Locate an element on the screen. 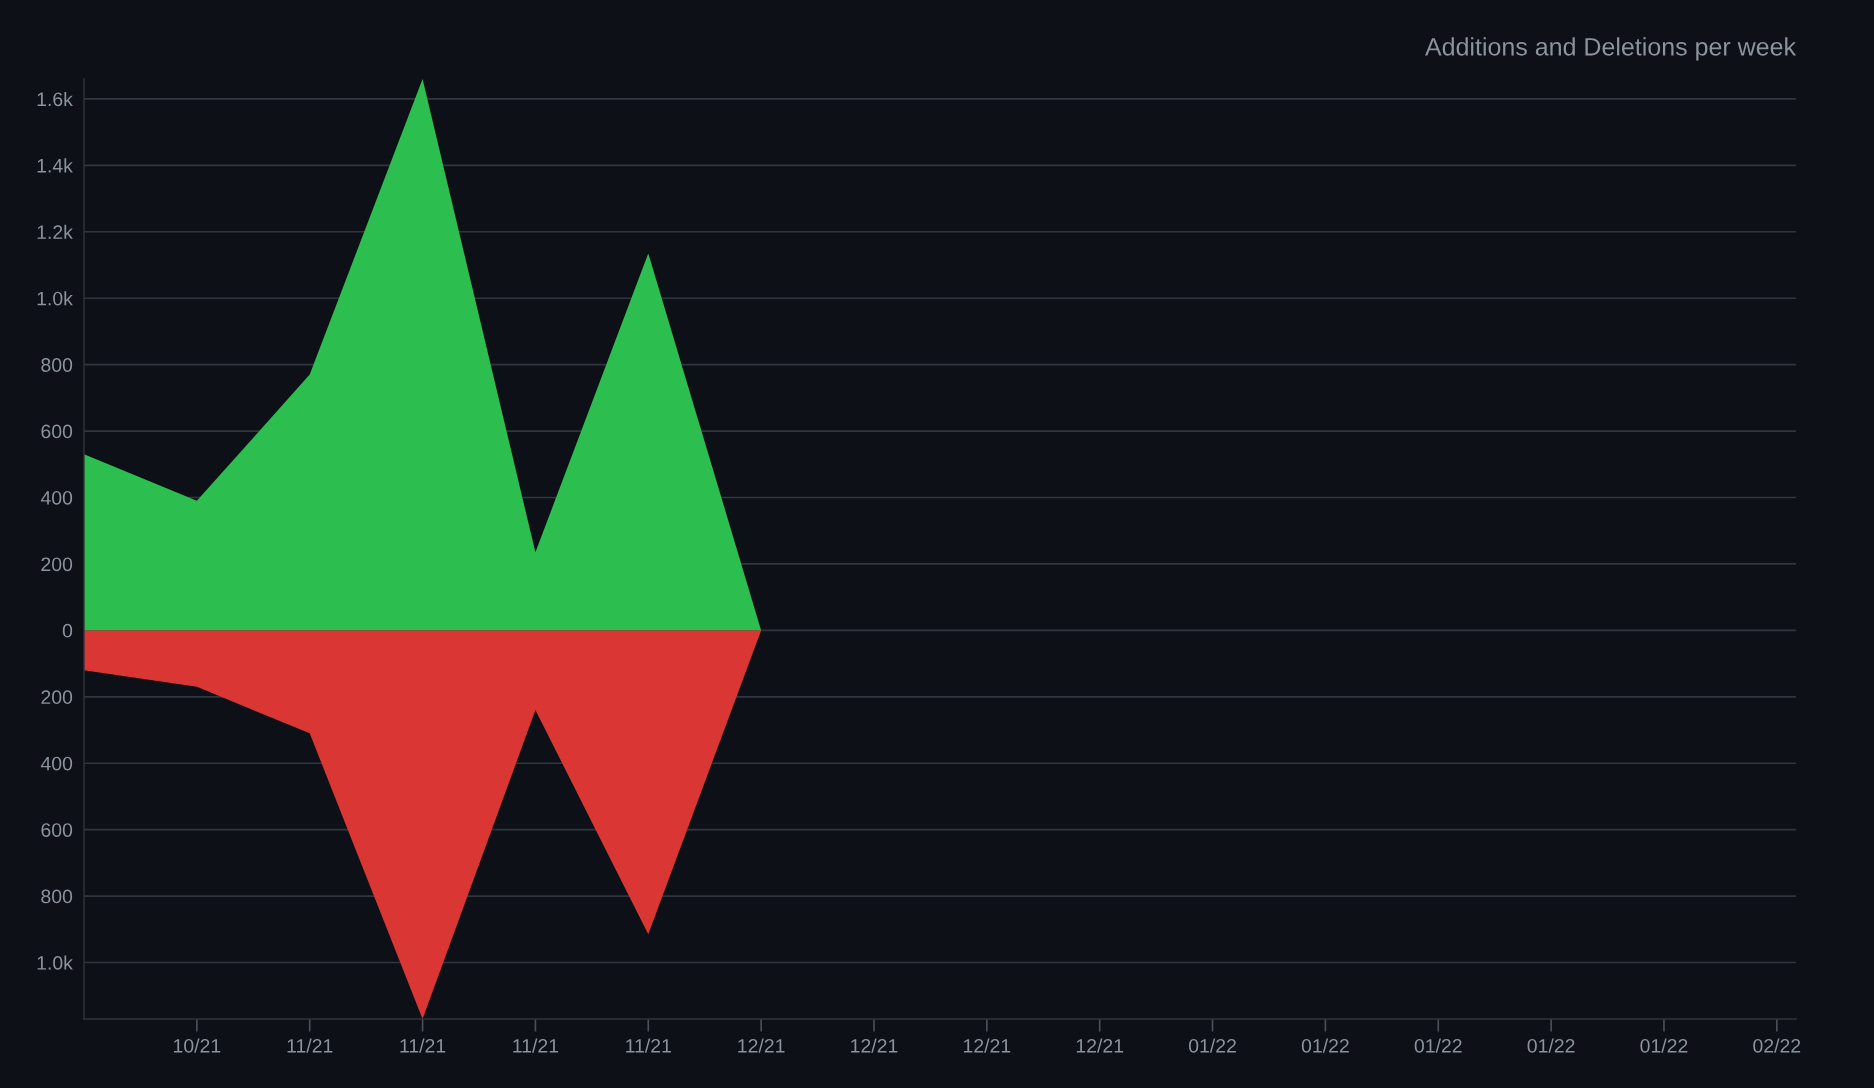  y-tick-label: 1.2k is located at coordinates (55, 231).